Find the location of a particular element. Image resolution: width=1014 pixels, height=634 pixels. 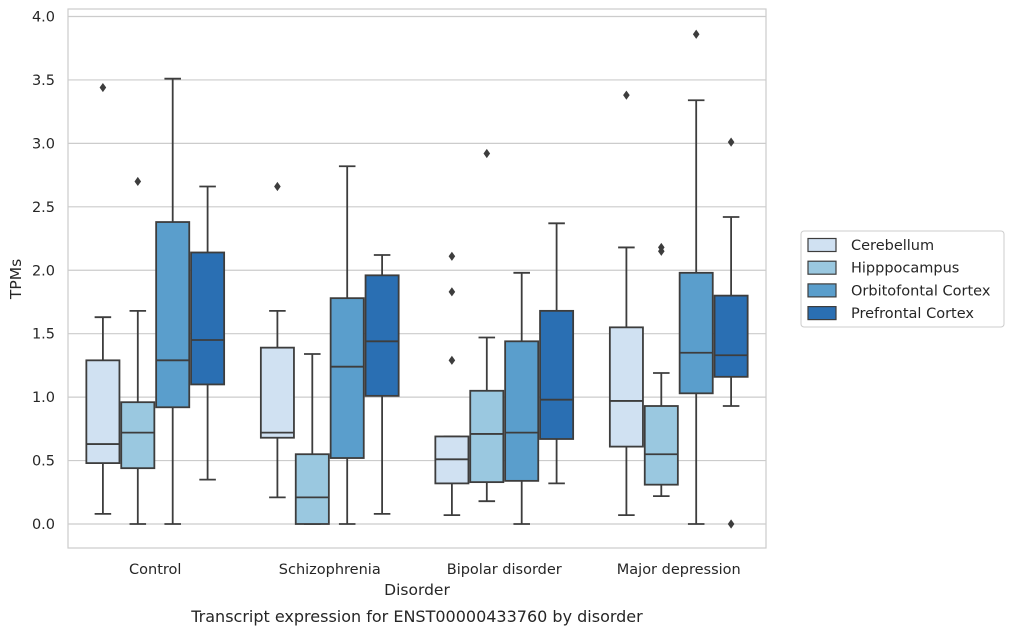

legend-label: Orbitofontal Cortex is located at coordinates (921, 291).